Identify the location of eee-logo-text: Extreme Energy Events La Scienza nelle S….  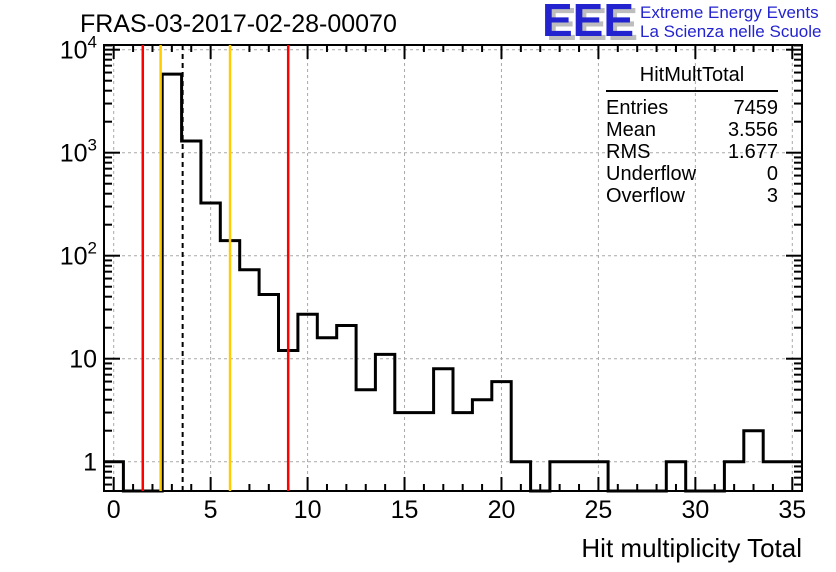
(730, 22).